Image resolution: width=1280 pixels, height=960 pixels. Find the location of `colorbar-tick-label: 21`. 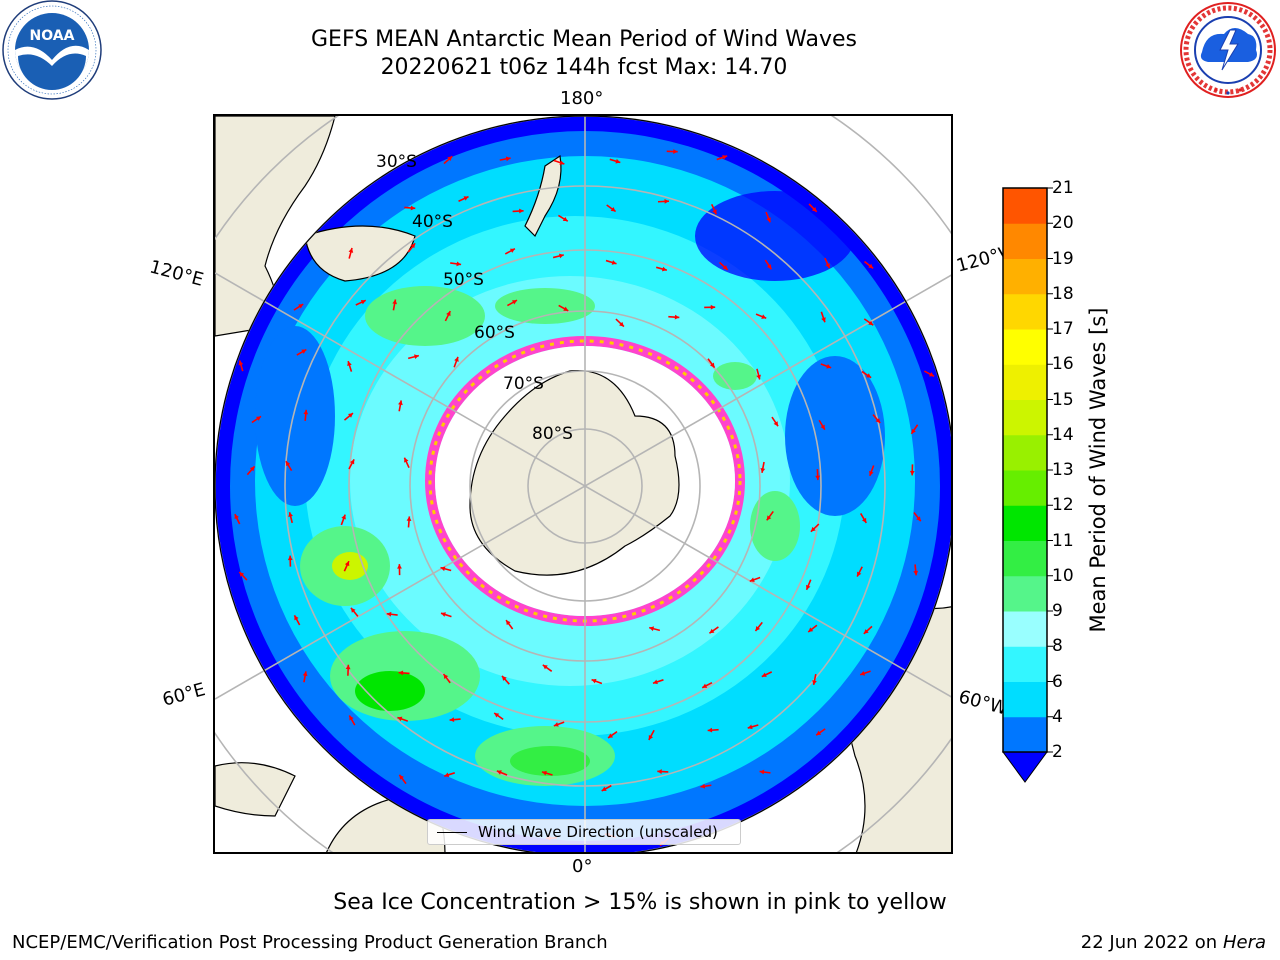

colorbar-tick-label: 21 is located at coordinates (1063, 188).